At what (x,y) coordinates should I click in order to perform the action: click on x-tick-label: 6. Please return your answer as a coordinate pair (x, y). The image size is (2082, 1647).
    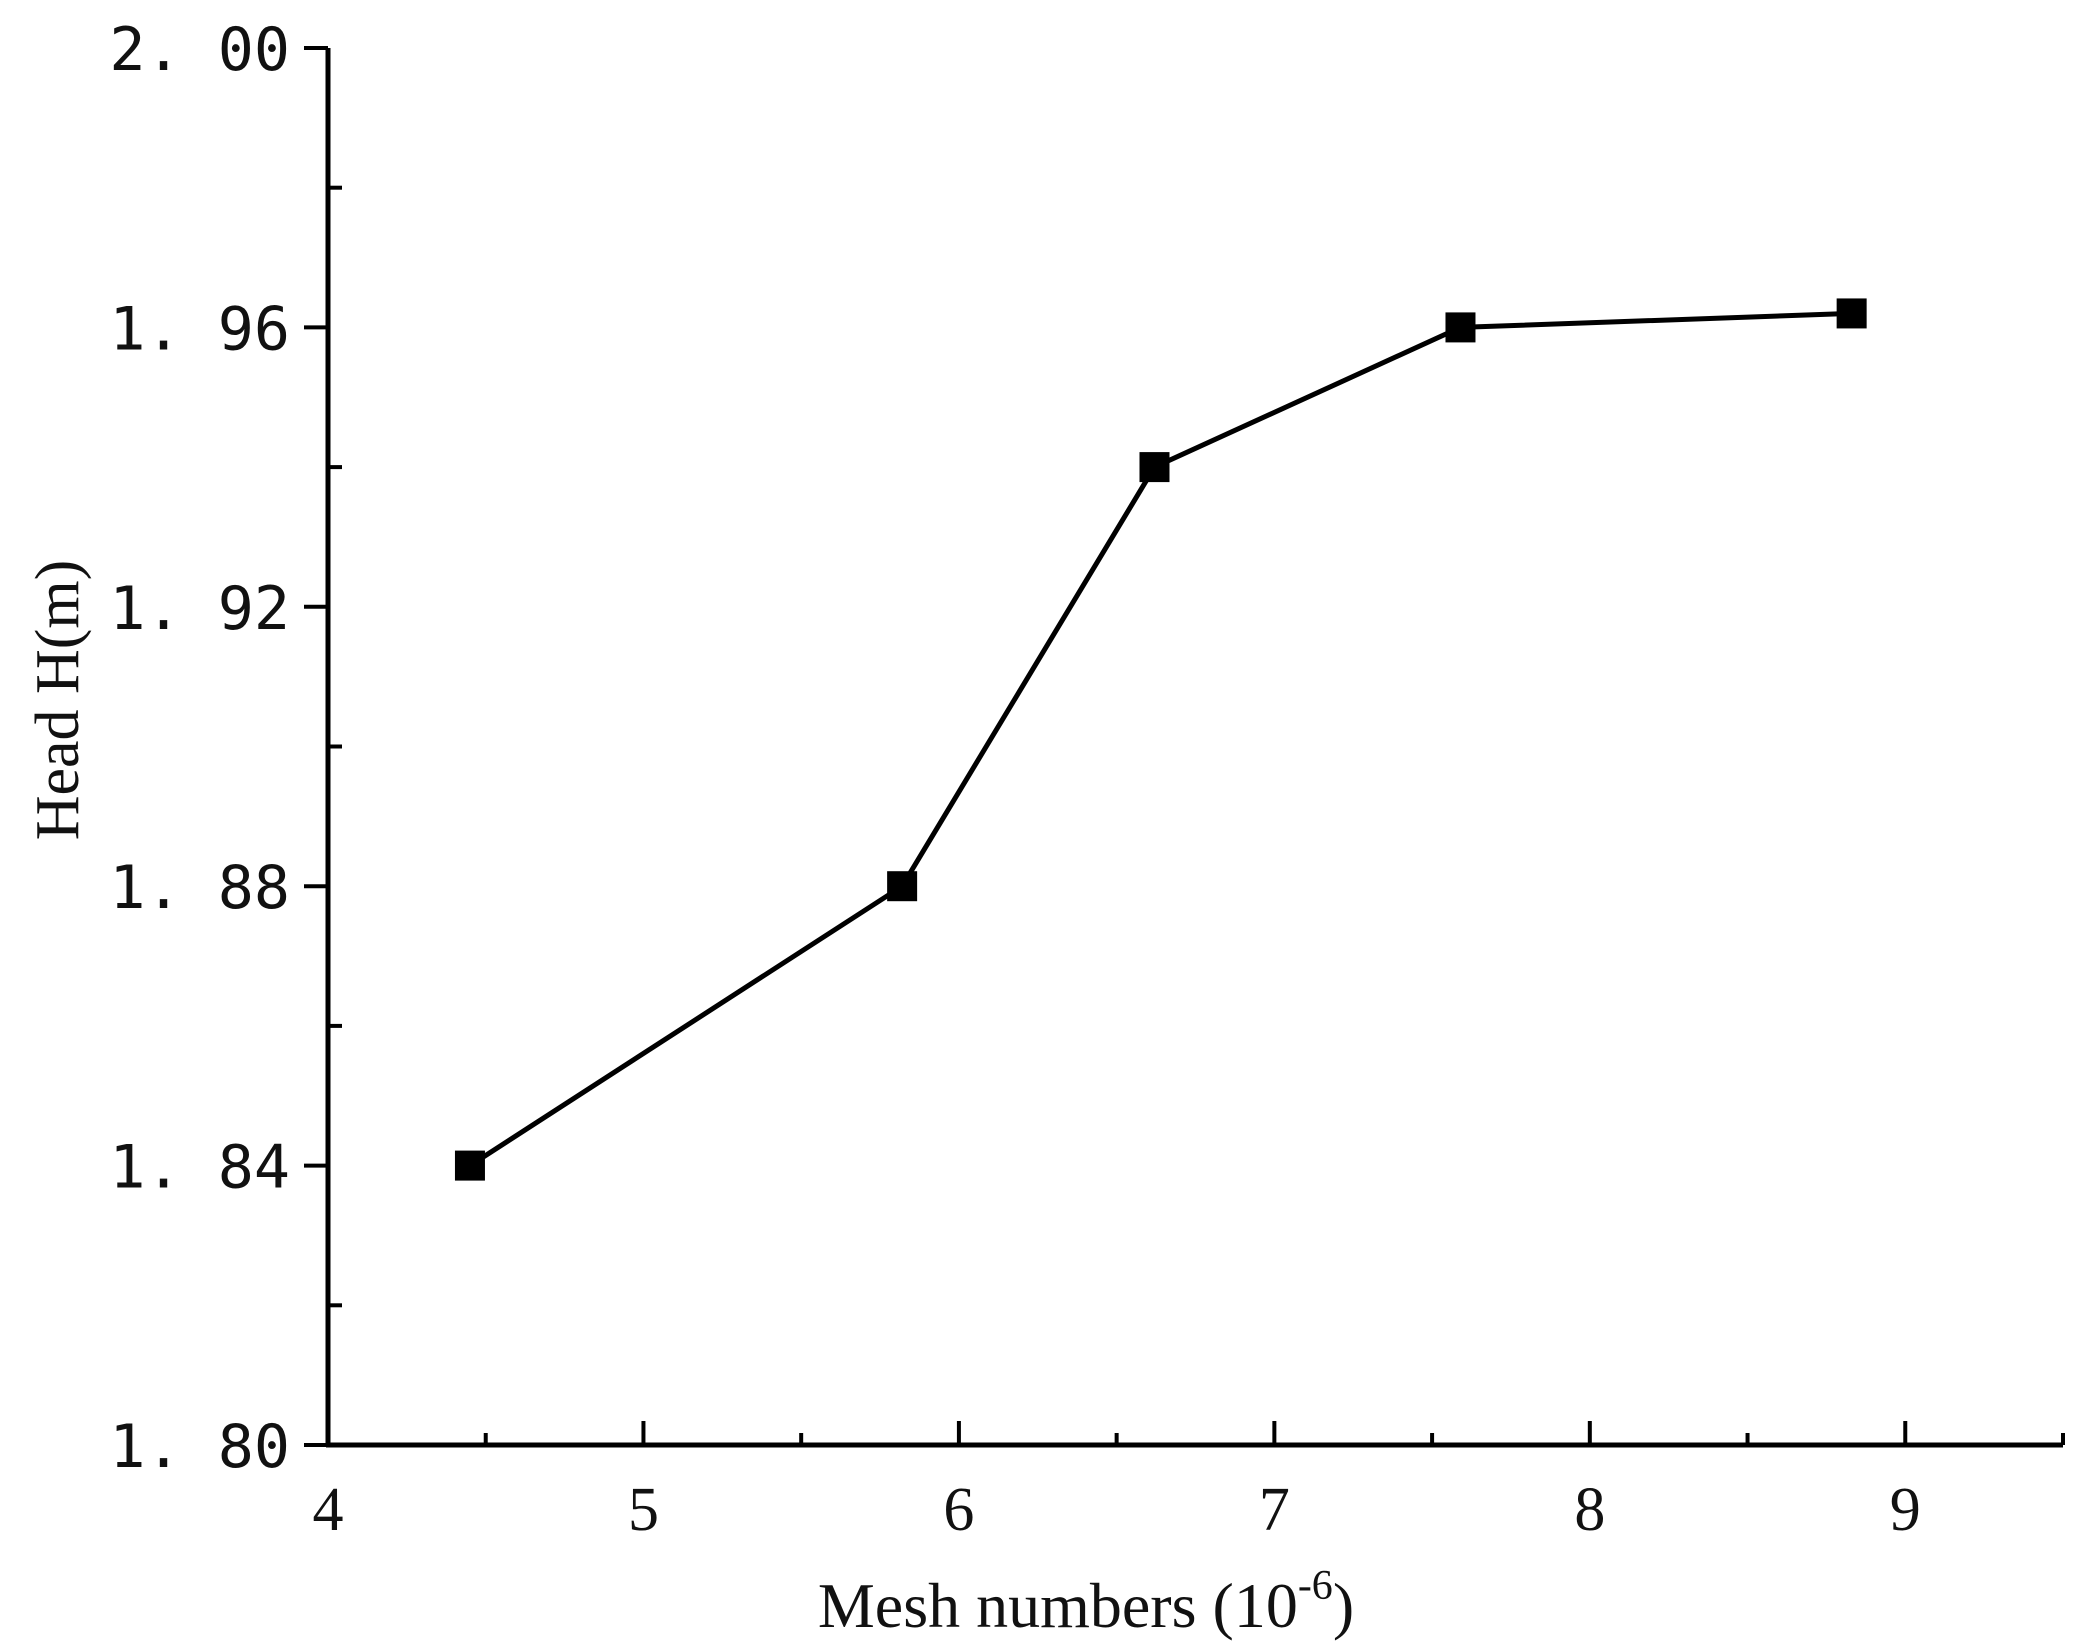
    Looking at the image, I should click on (958, 1510).